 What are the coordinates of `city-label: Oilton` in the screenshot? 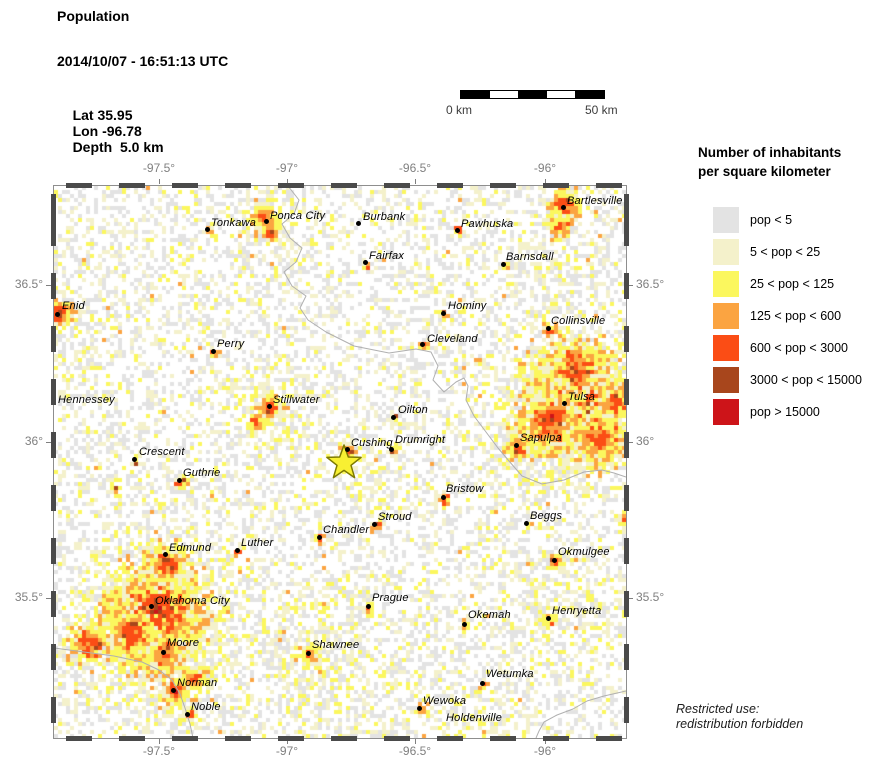 It's located at (413, 410).